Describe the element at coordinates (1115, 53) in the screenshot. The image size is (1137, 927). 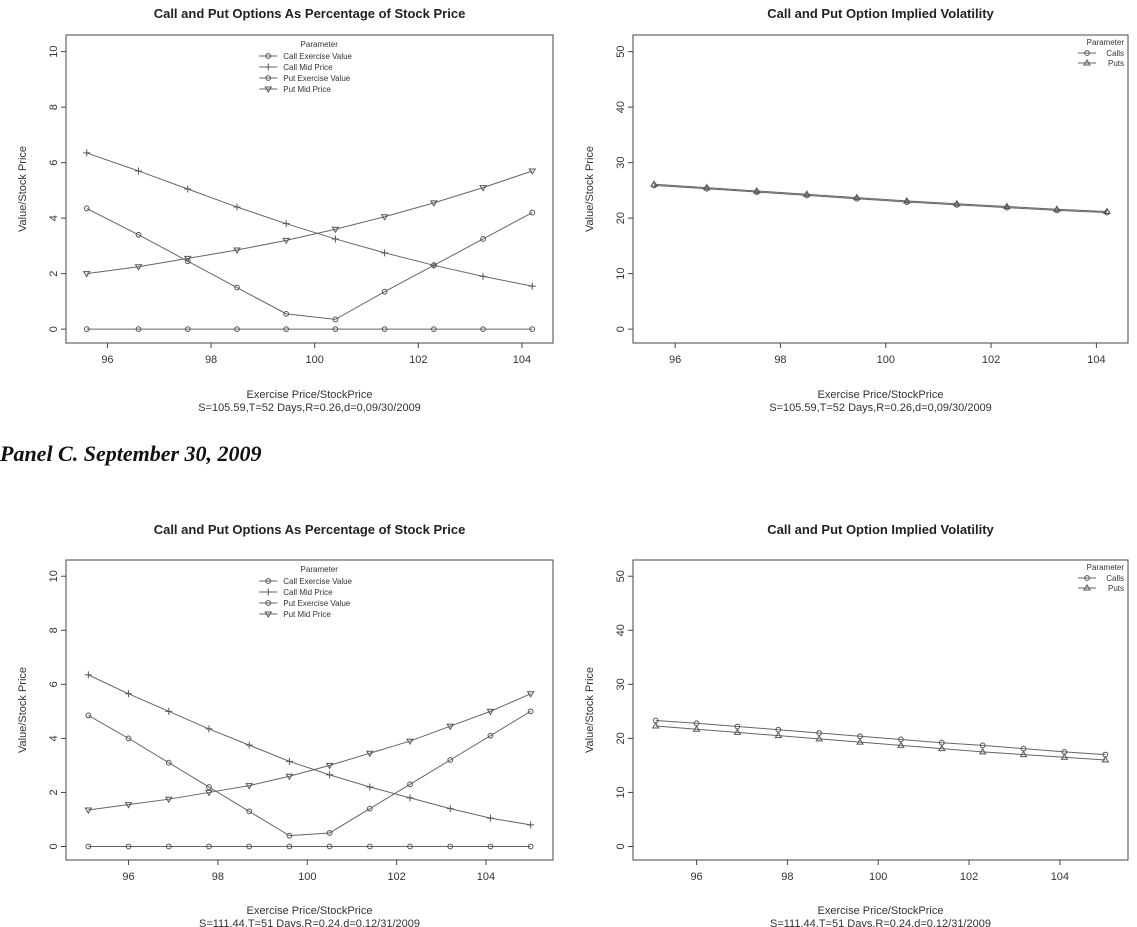
I see `chart2-legend-entry: Calls` at that location.